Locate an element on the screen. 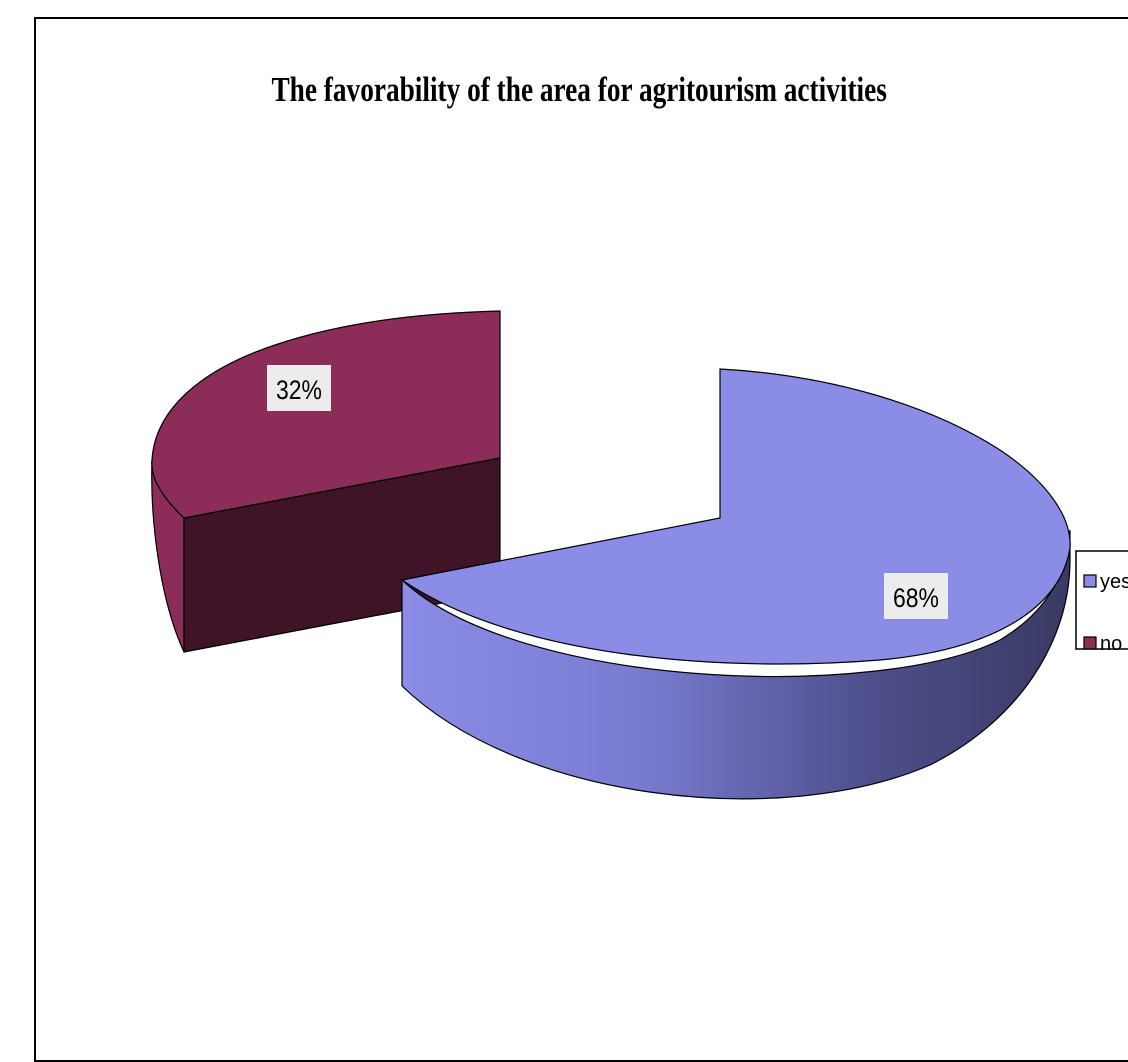 The image size is (1128, 1062). legend-entry-yes: yes is located at coordinates (1105, 582).